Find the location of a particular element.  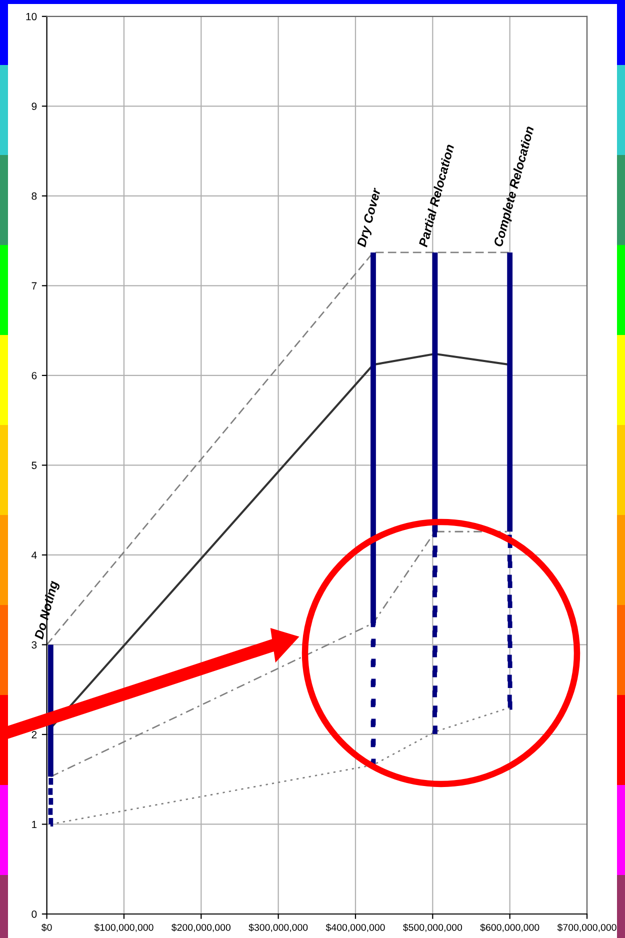

y-tick-label: 3 is located at coordinates (34, 645).